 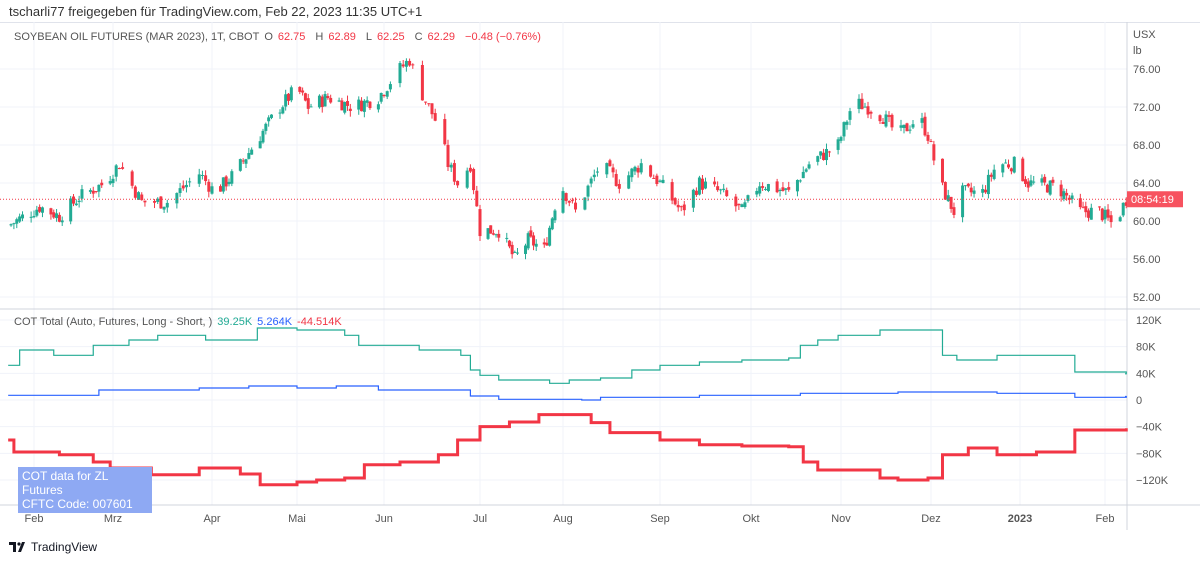 I want to click on time-tick-label: Apr, so click(x=211, y=519).